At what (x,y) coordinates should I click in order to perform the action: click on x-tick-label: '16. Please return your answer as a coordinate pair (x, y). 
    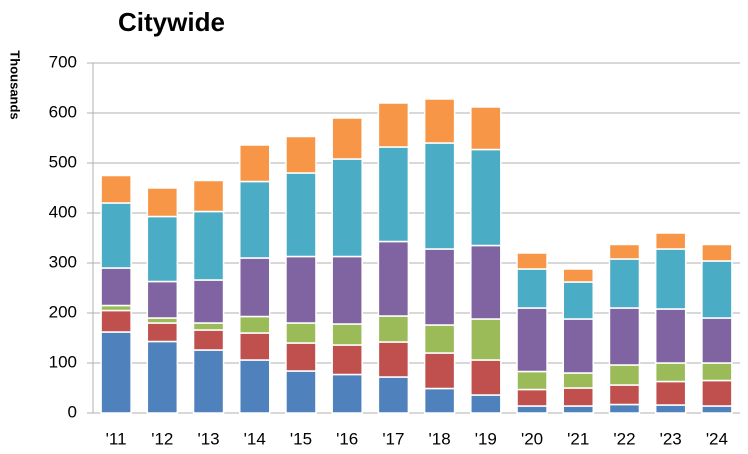
    Looking at the image, I should click on (347, 438).